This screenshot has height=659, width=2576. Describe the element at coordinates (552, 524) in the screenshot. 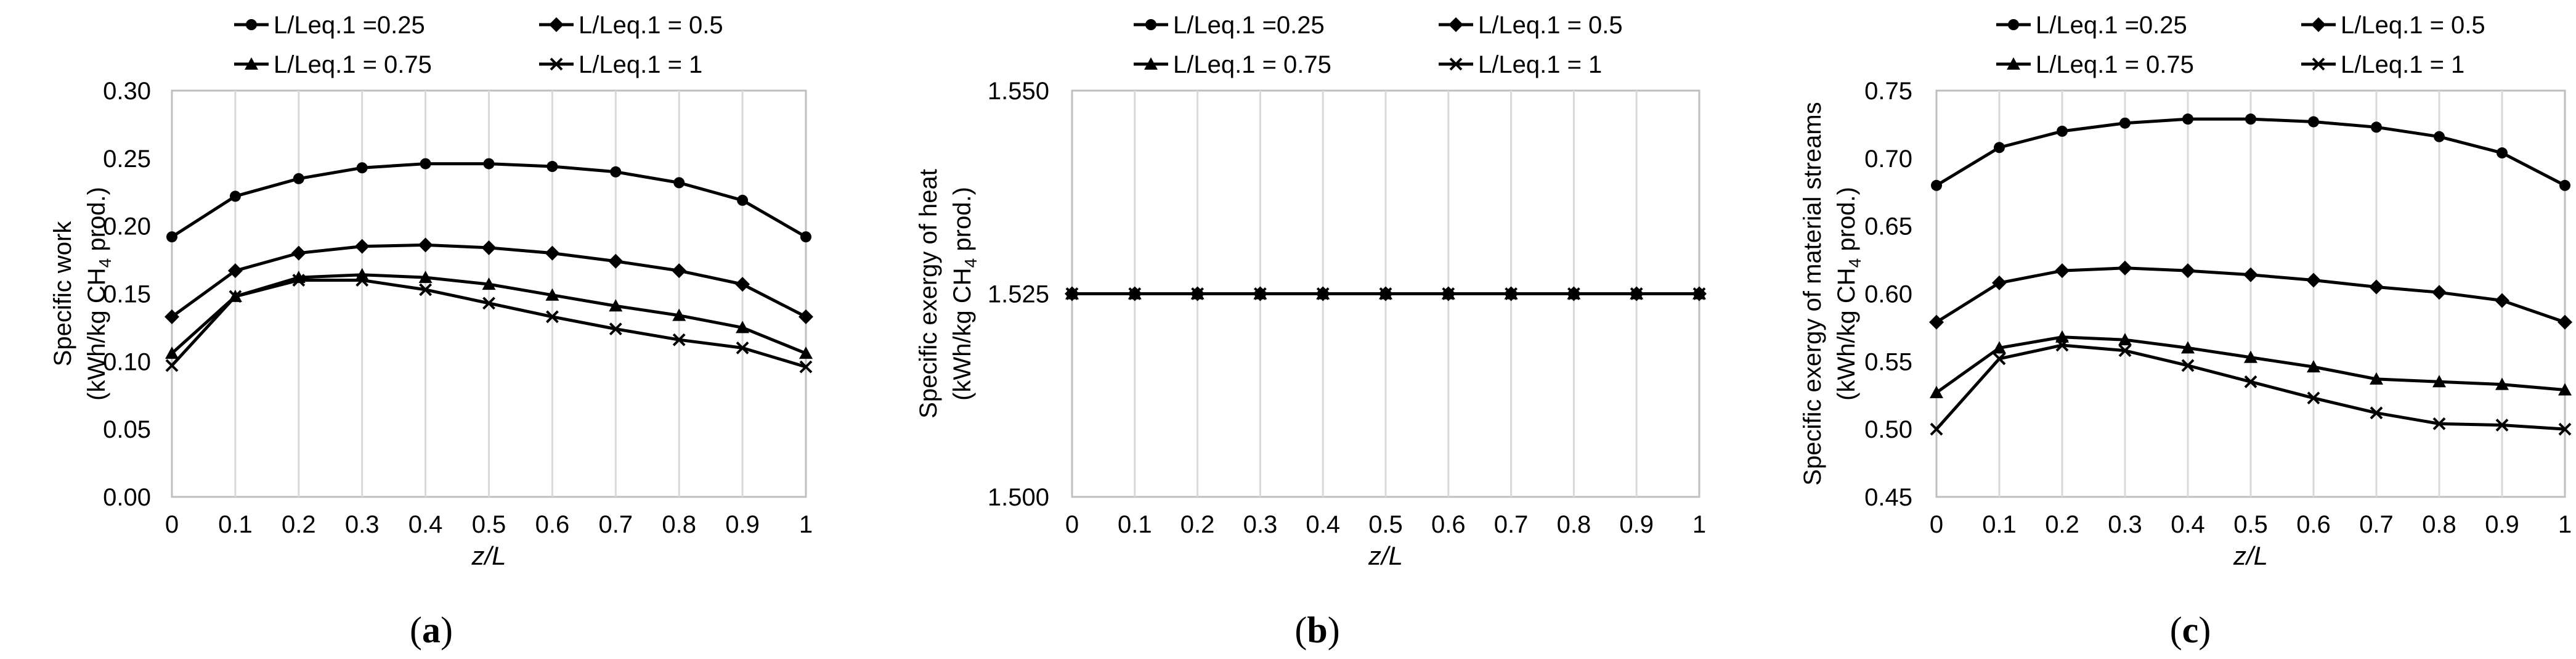

I see `x-tick-label: 0.6` at that location.